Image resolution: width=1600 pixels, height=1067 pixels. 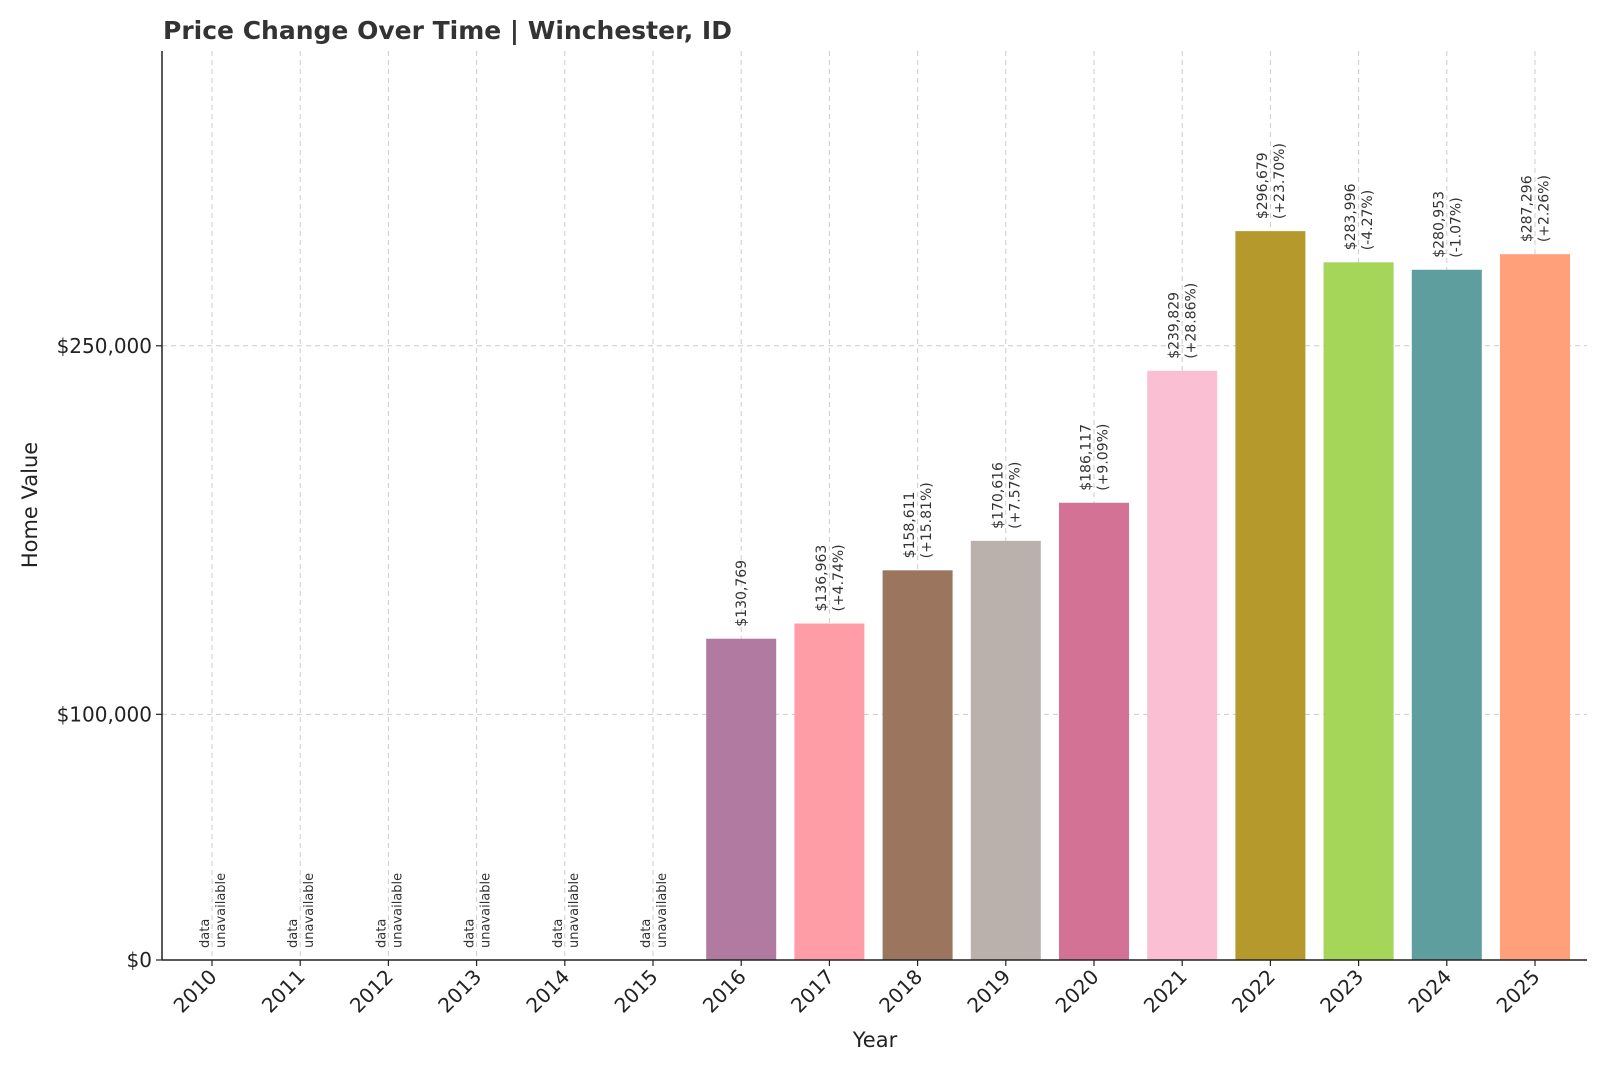 I want to click on y-tick-label: $0, so click(x=139, y=960).